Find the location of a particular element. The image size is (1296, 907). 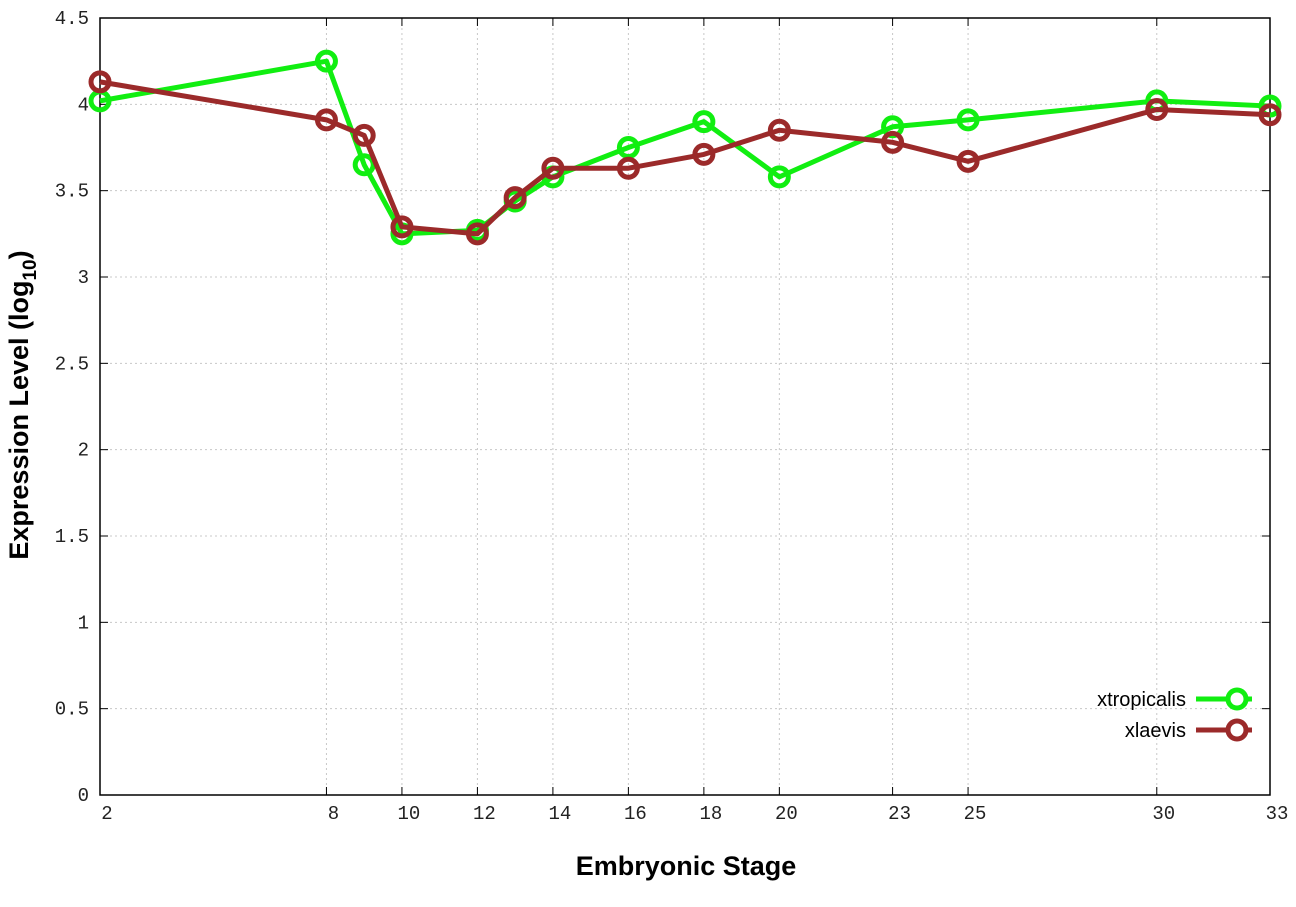

x-tick-label: 14 is located at coordinates (559, 814).